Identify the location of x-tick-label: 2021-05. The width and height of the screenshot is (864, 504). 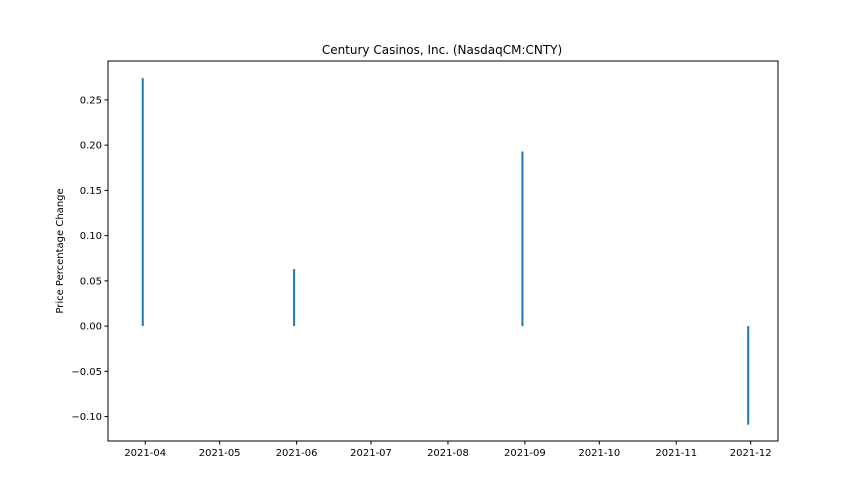
(220, 453).